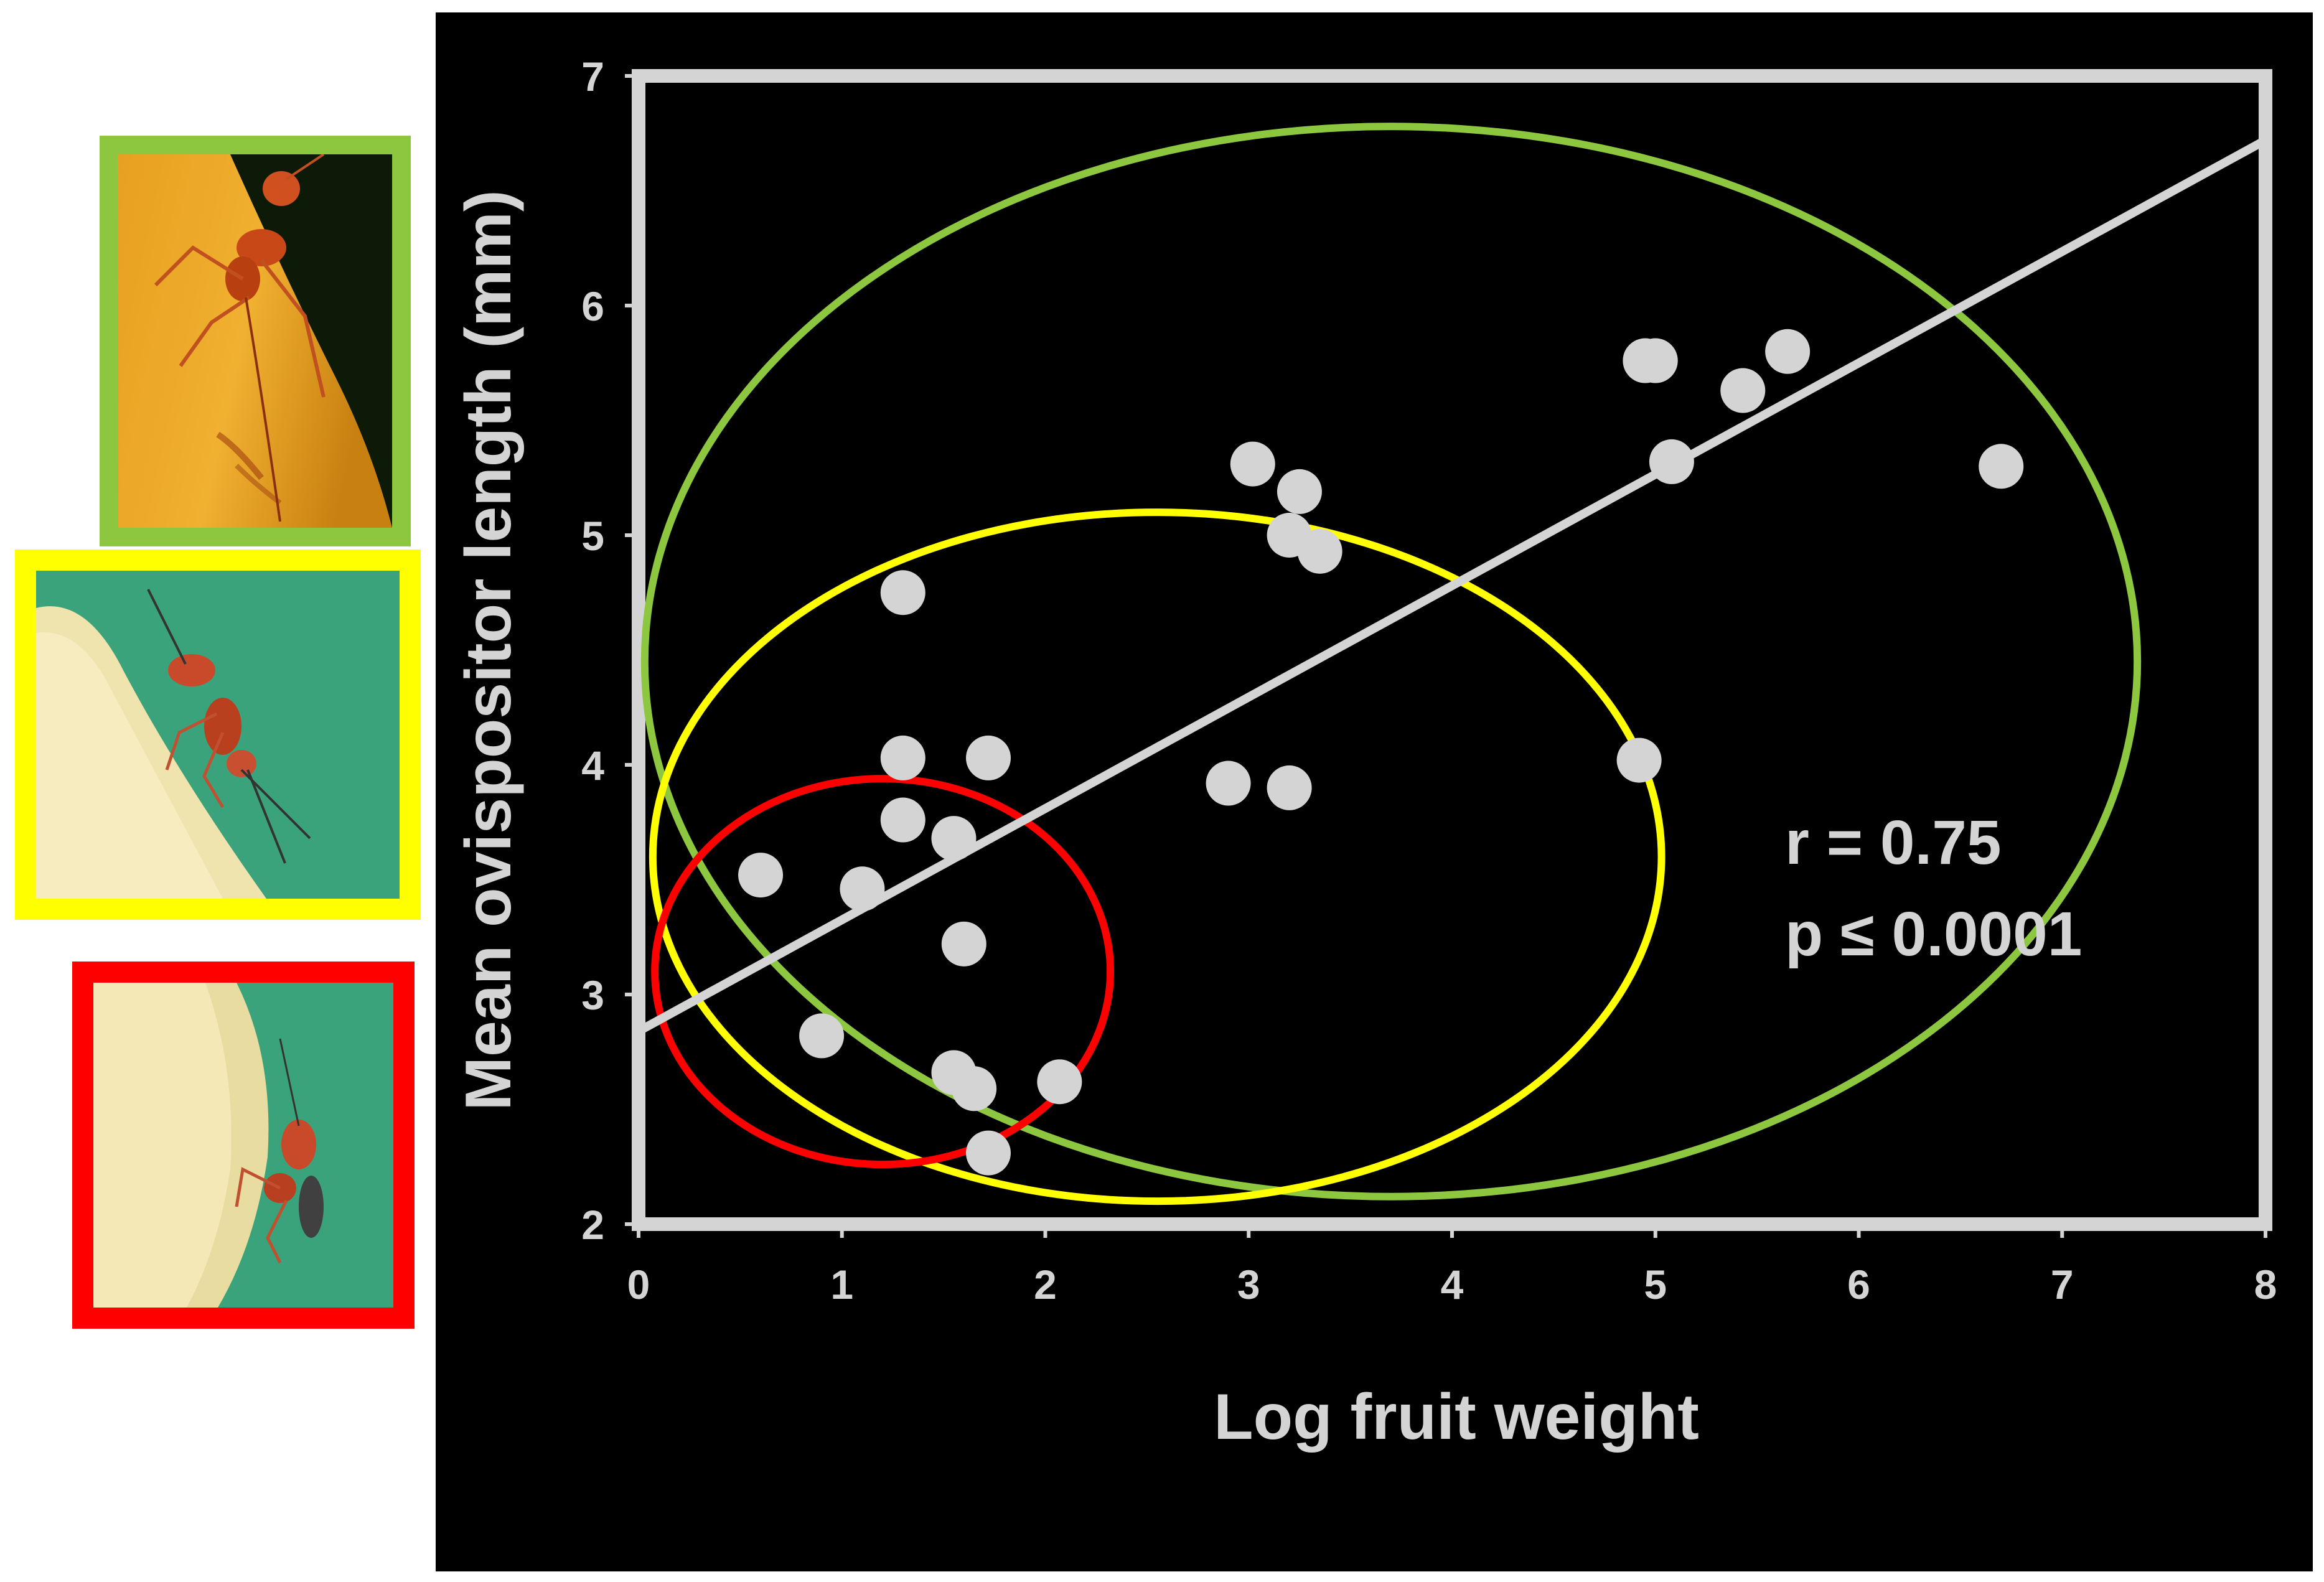 This screenshot has width=2324, height=1582. I want to click on correlation-text: r = 0.75, so click(1893, 843).